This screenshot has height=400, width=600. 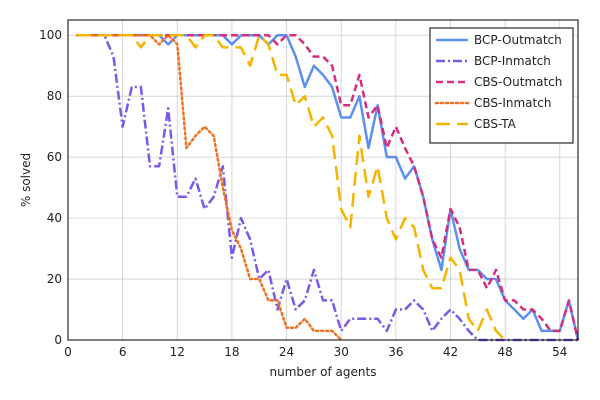 I want to click on y-tick-label-4: 80, so click(x=54, y=96).